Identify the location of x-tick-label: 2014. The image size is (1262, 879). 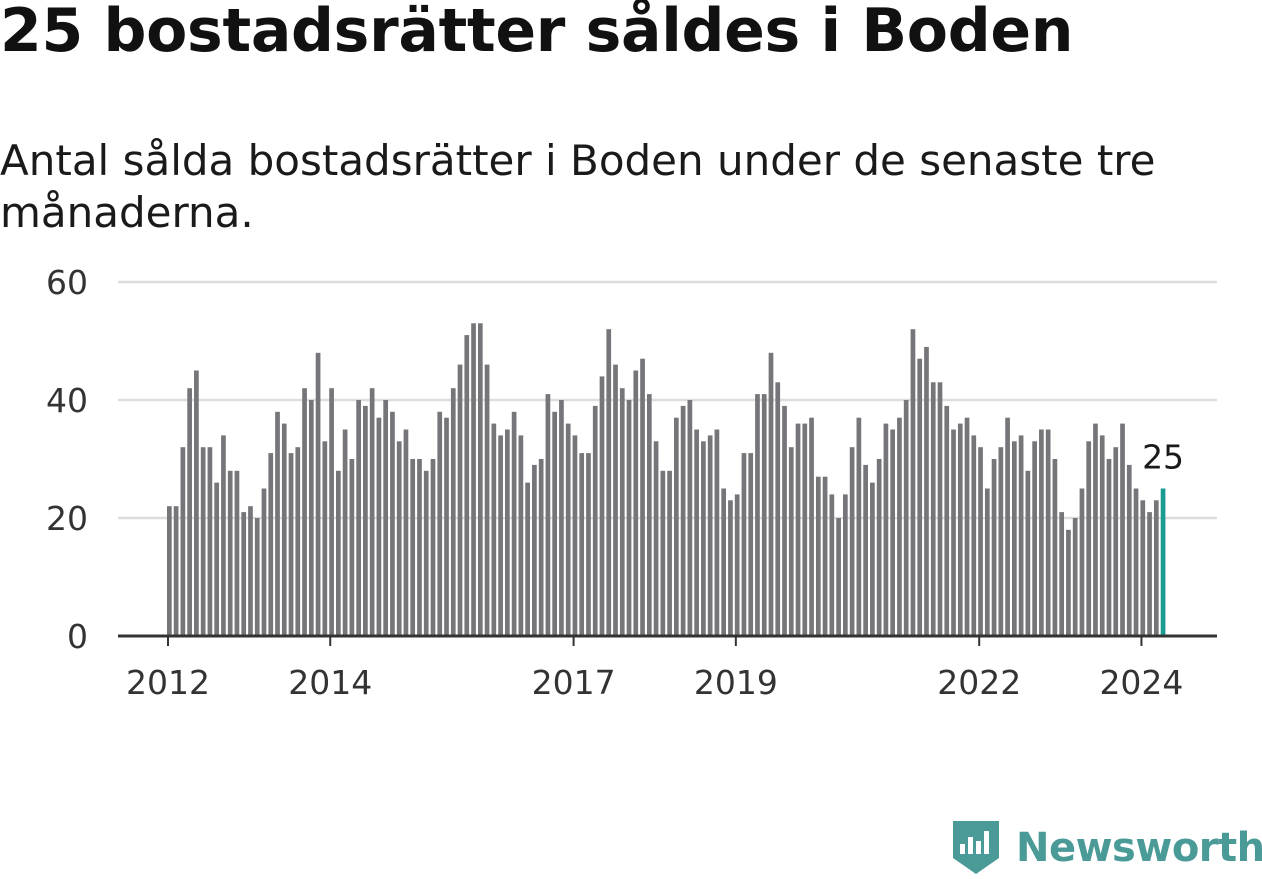
(330, 682).